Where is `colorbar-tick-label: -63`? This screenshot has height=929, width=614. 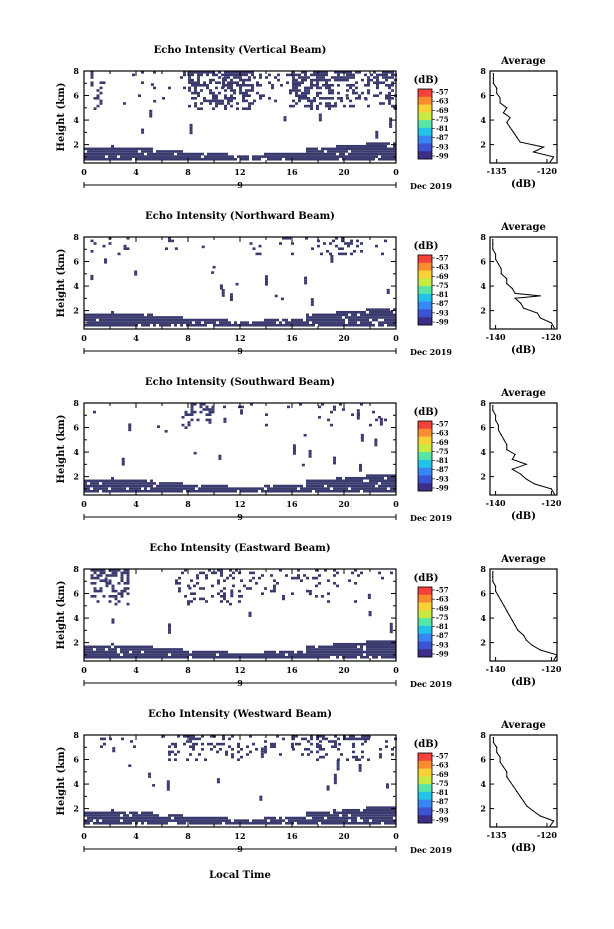
colorbar-tick-label: -63 is located at coordinates (442, 599).